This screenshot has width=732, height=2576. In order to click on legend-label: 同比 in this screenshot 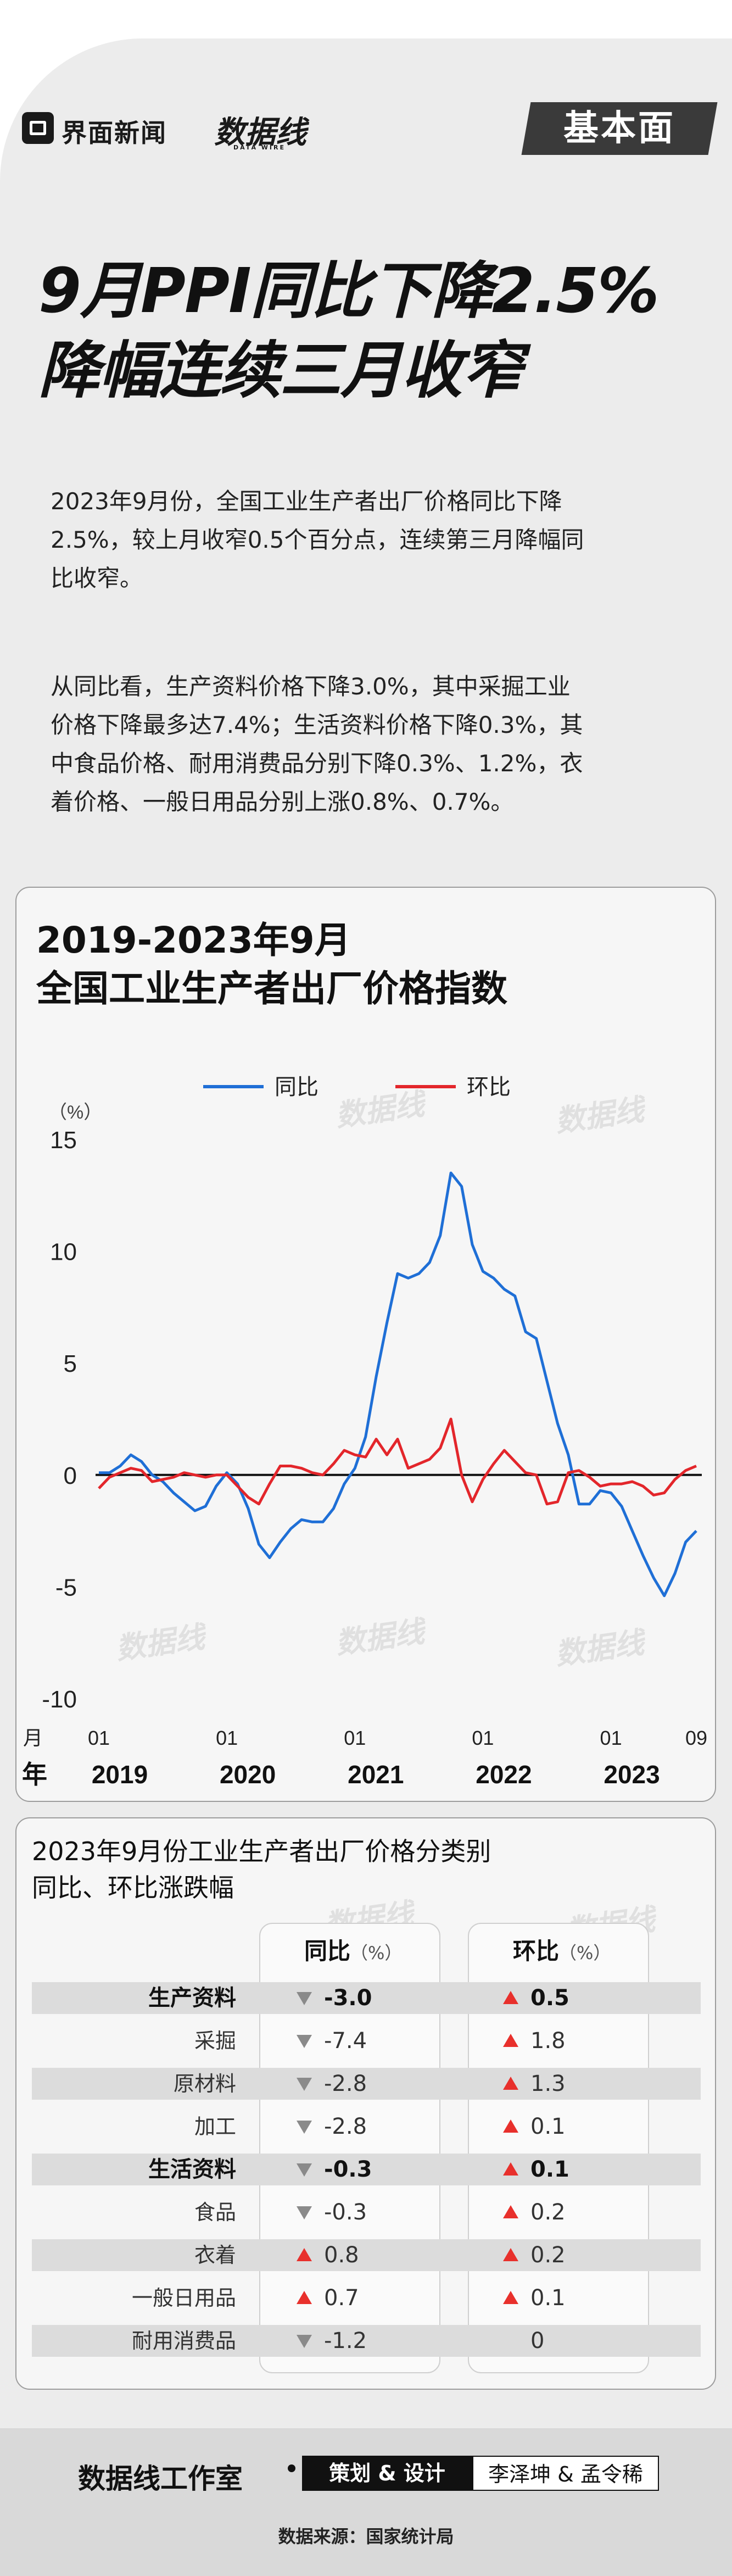, I will do `click(296, 1087)`.